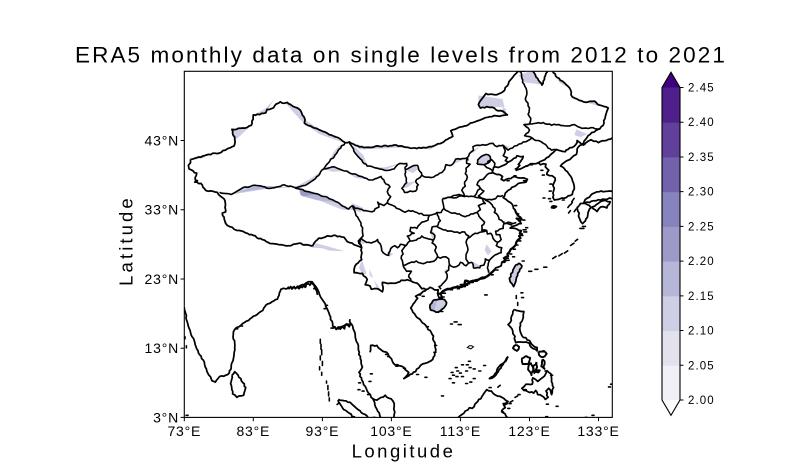 The height and width of the screenshot is (468, 800). I want to click on svg-text: 113°E, so click(460, 431).